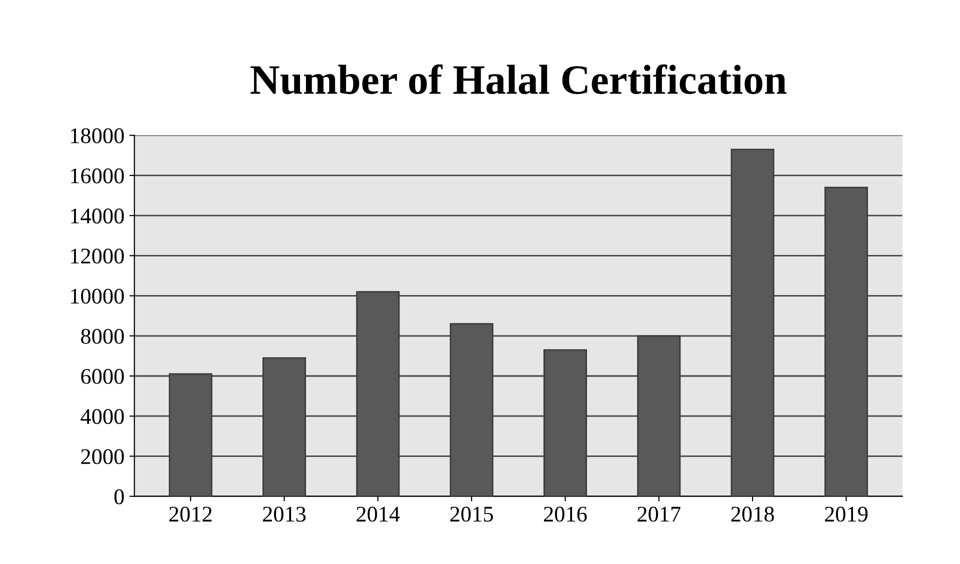 The width and height of the screenshot is (960, 564). I want to click on x-tick-label: 2016, so click(565, 514).